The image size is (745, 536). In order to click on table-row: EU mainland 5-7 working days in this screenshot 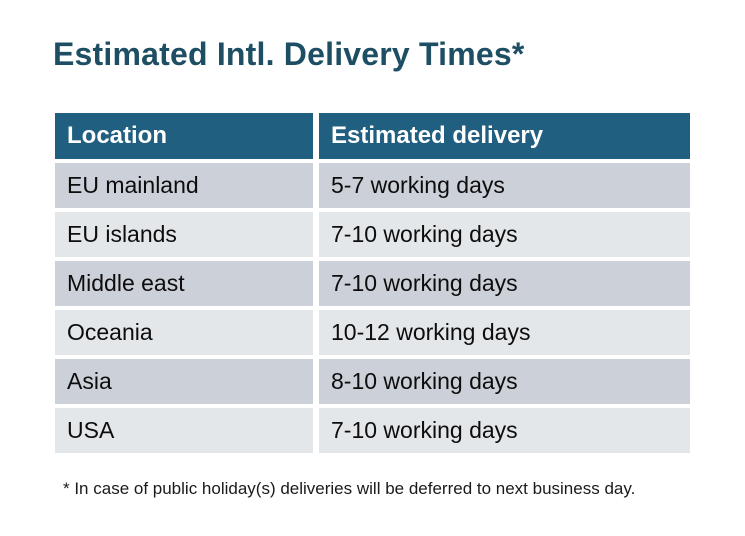, I will do `click(372, 185)`.